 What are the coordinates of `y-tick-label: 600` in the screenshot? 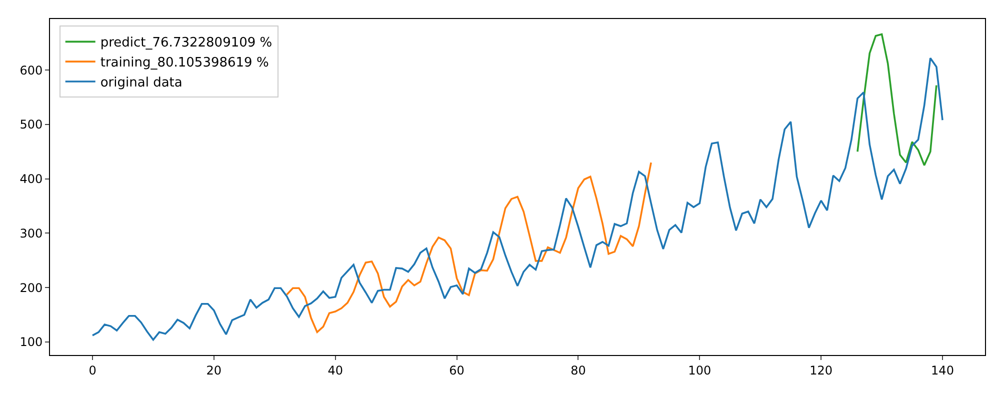 It's located at (31, 70).